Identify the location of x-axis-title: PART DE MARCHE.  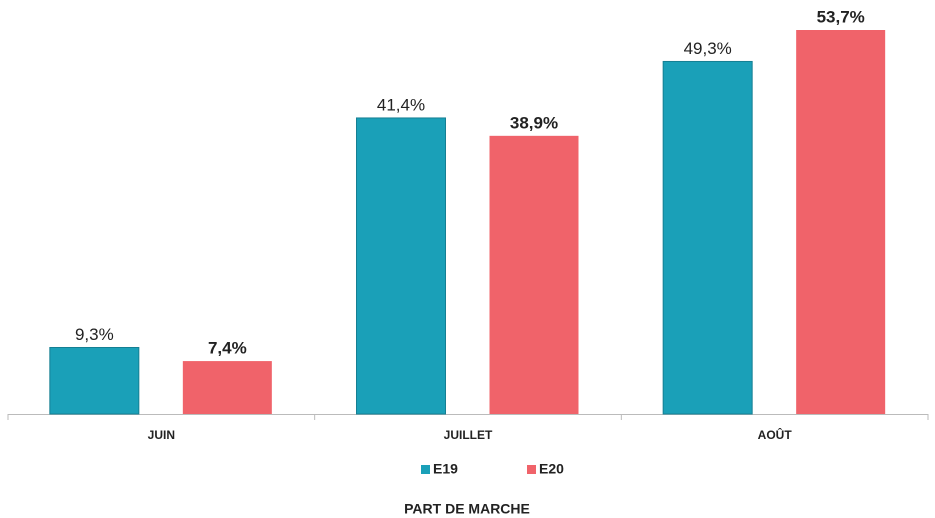
(467, 509).